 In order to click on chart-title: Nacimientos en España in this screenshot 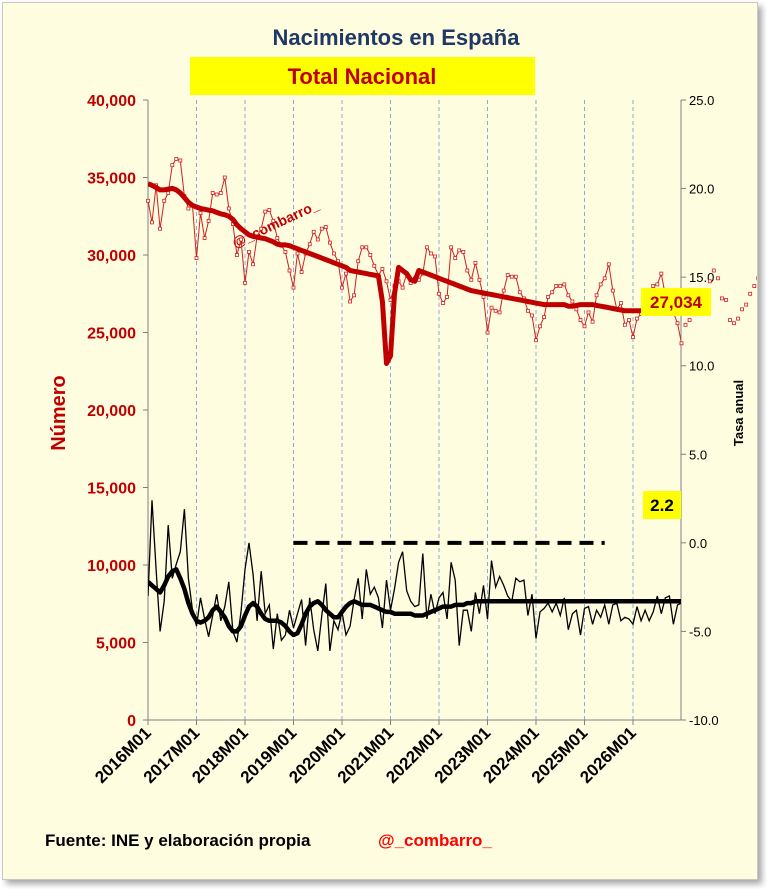, I will do `click(397, 37)`.